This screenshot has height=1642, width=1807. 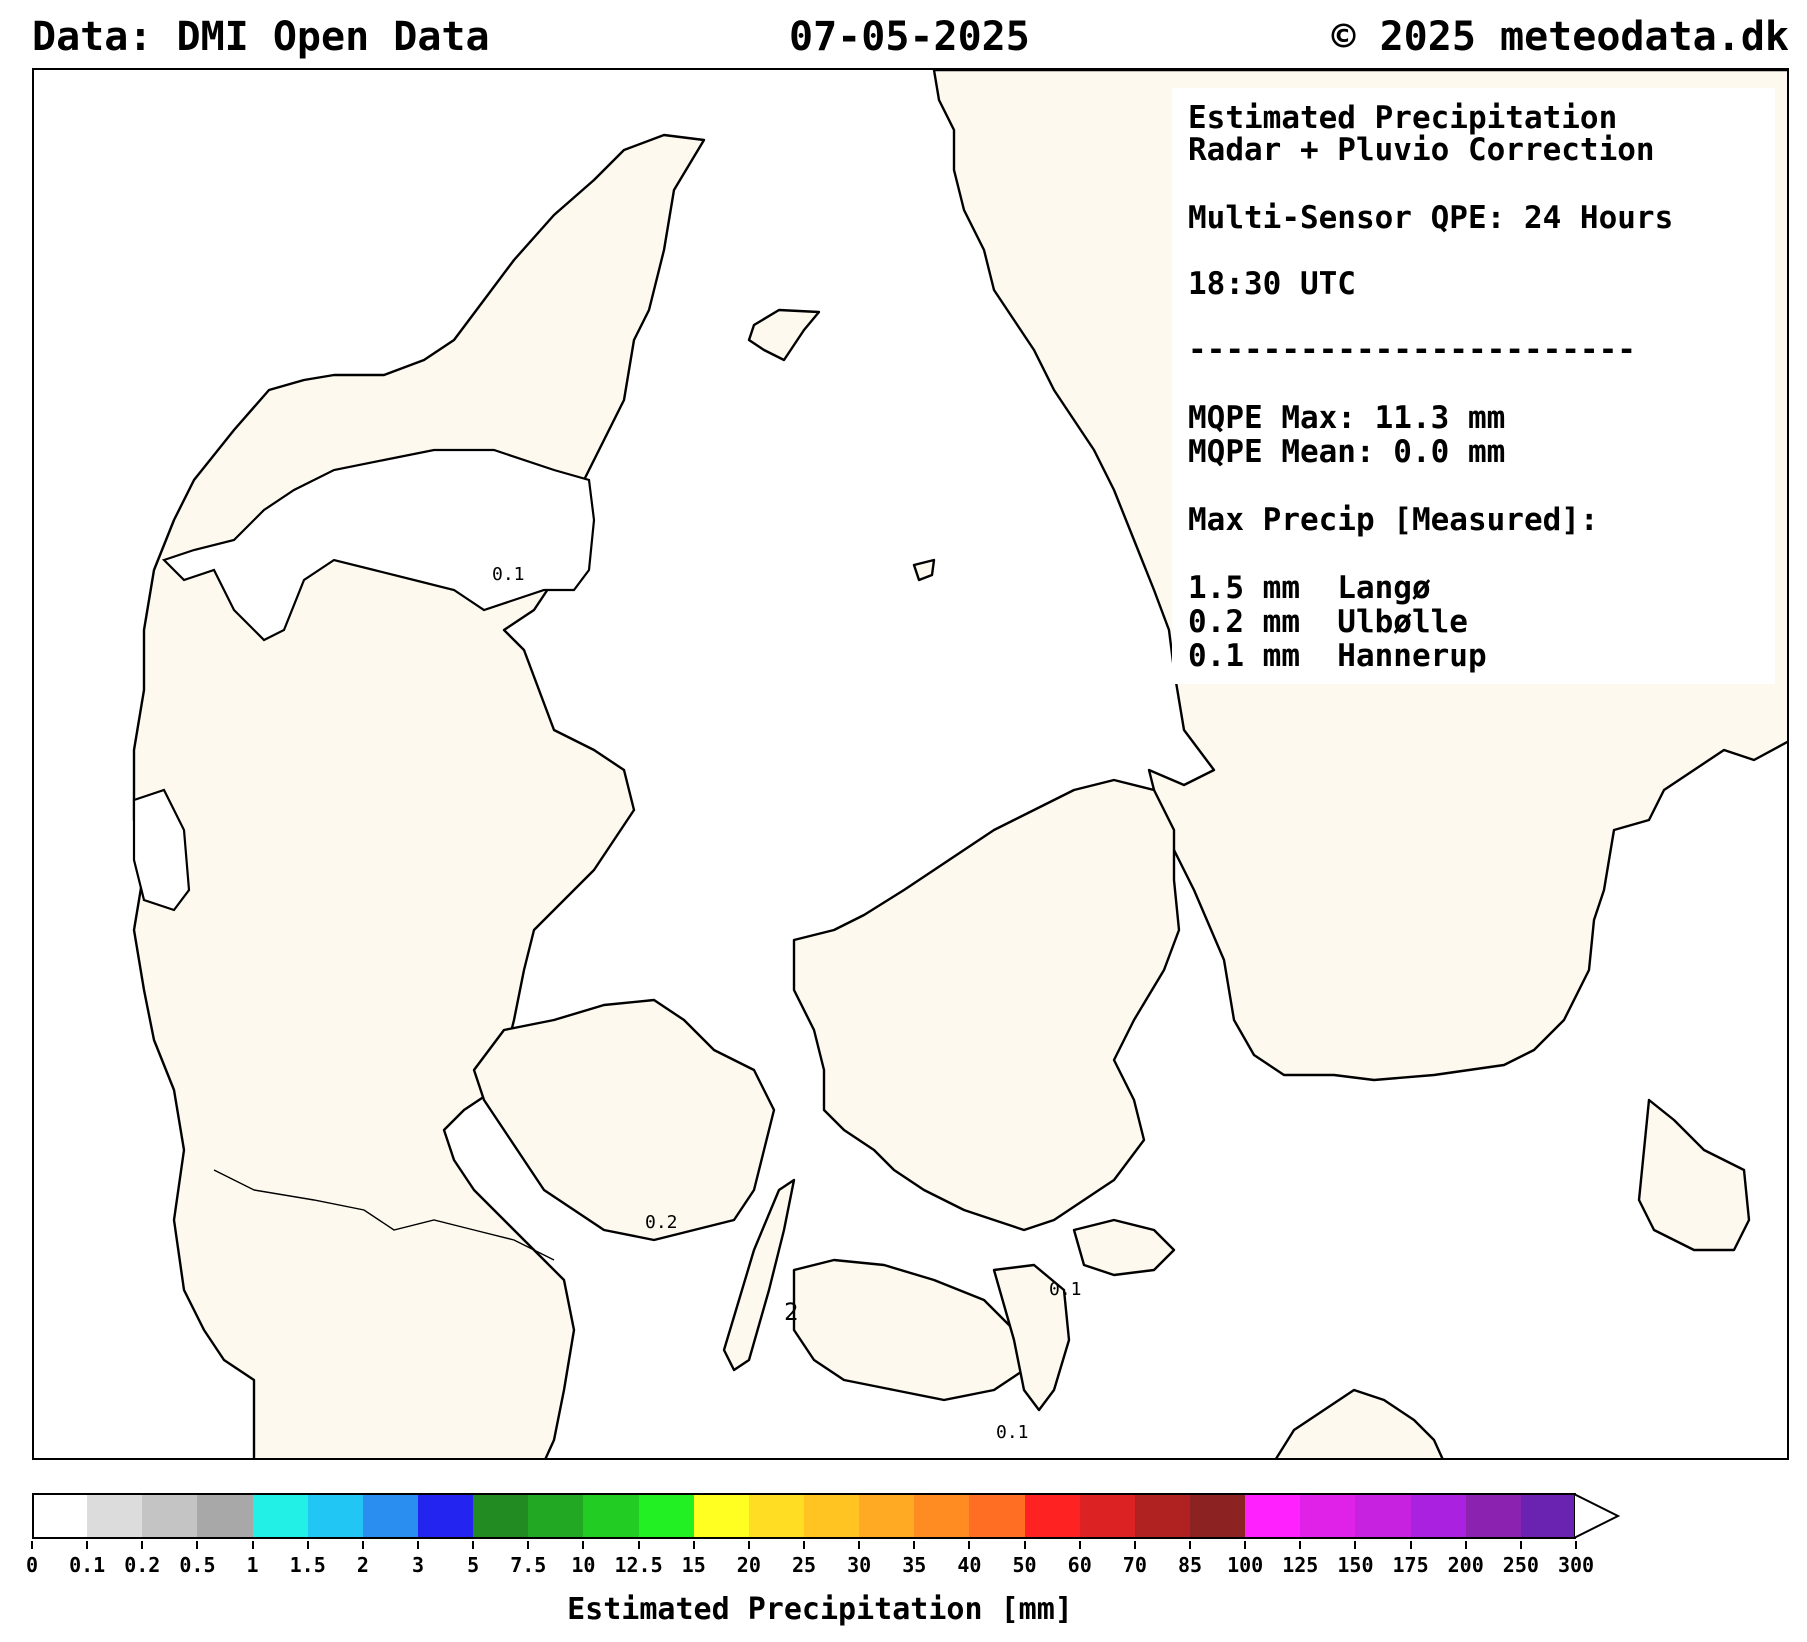 What do you see at coordinates (197, 1565) in the screenshot?
I see `colorbar-tick-label: 0.5` at bounding box center [197, 1565].